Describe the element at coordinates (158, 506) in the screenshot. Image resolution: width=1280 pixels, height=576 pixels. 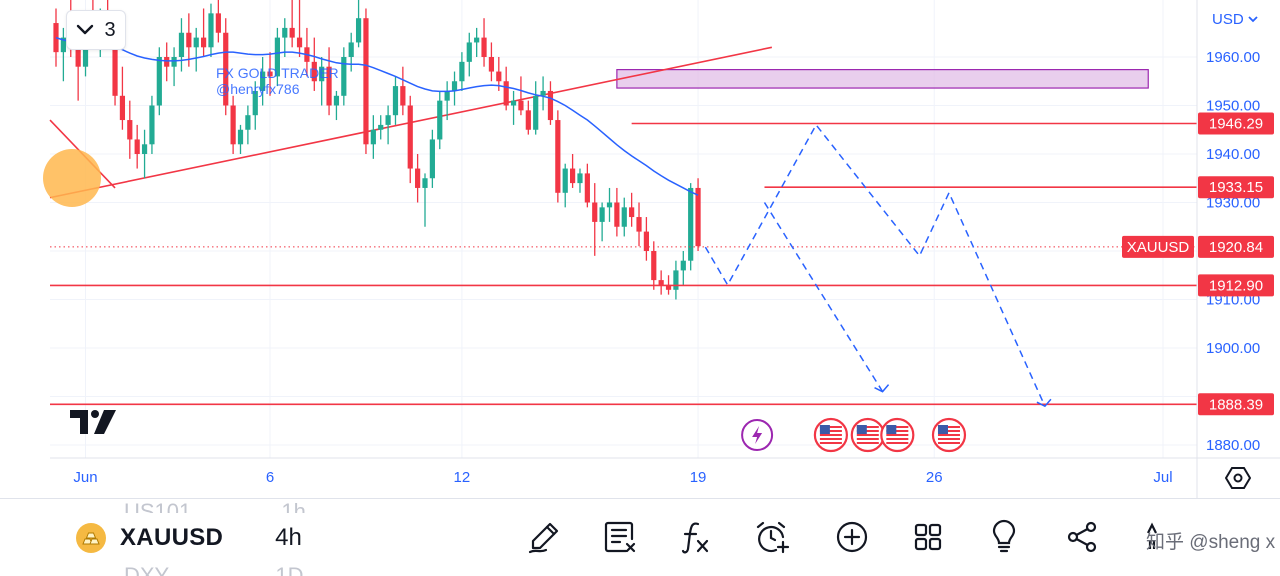
I see `ghost-prev-symbol-name: US101` at that location.